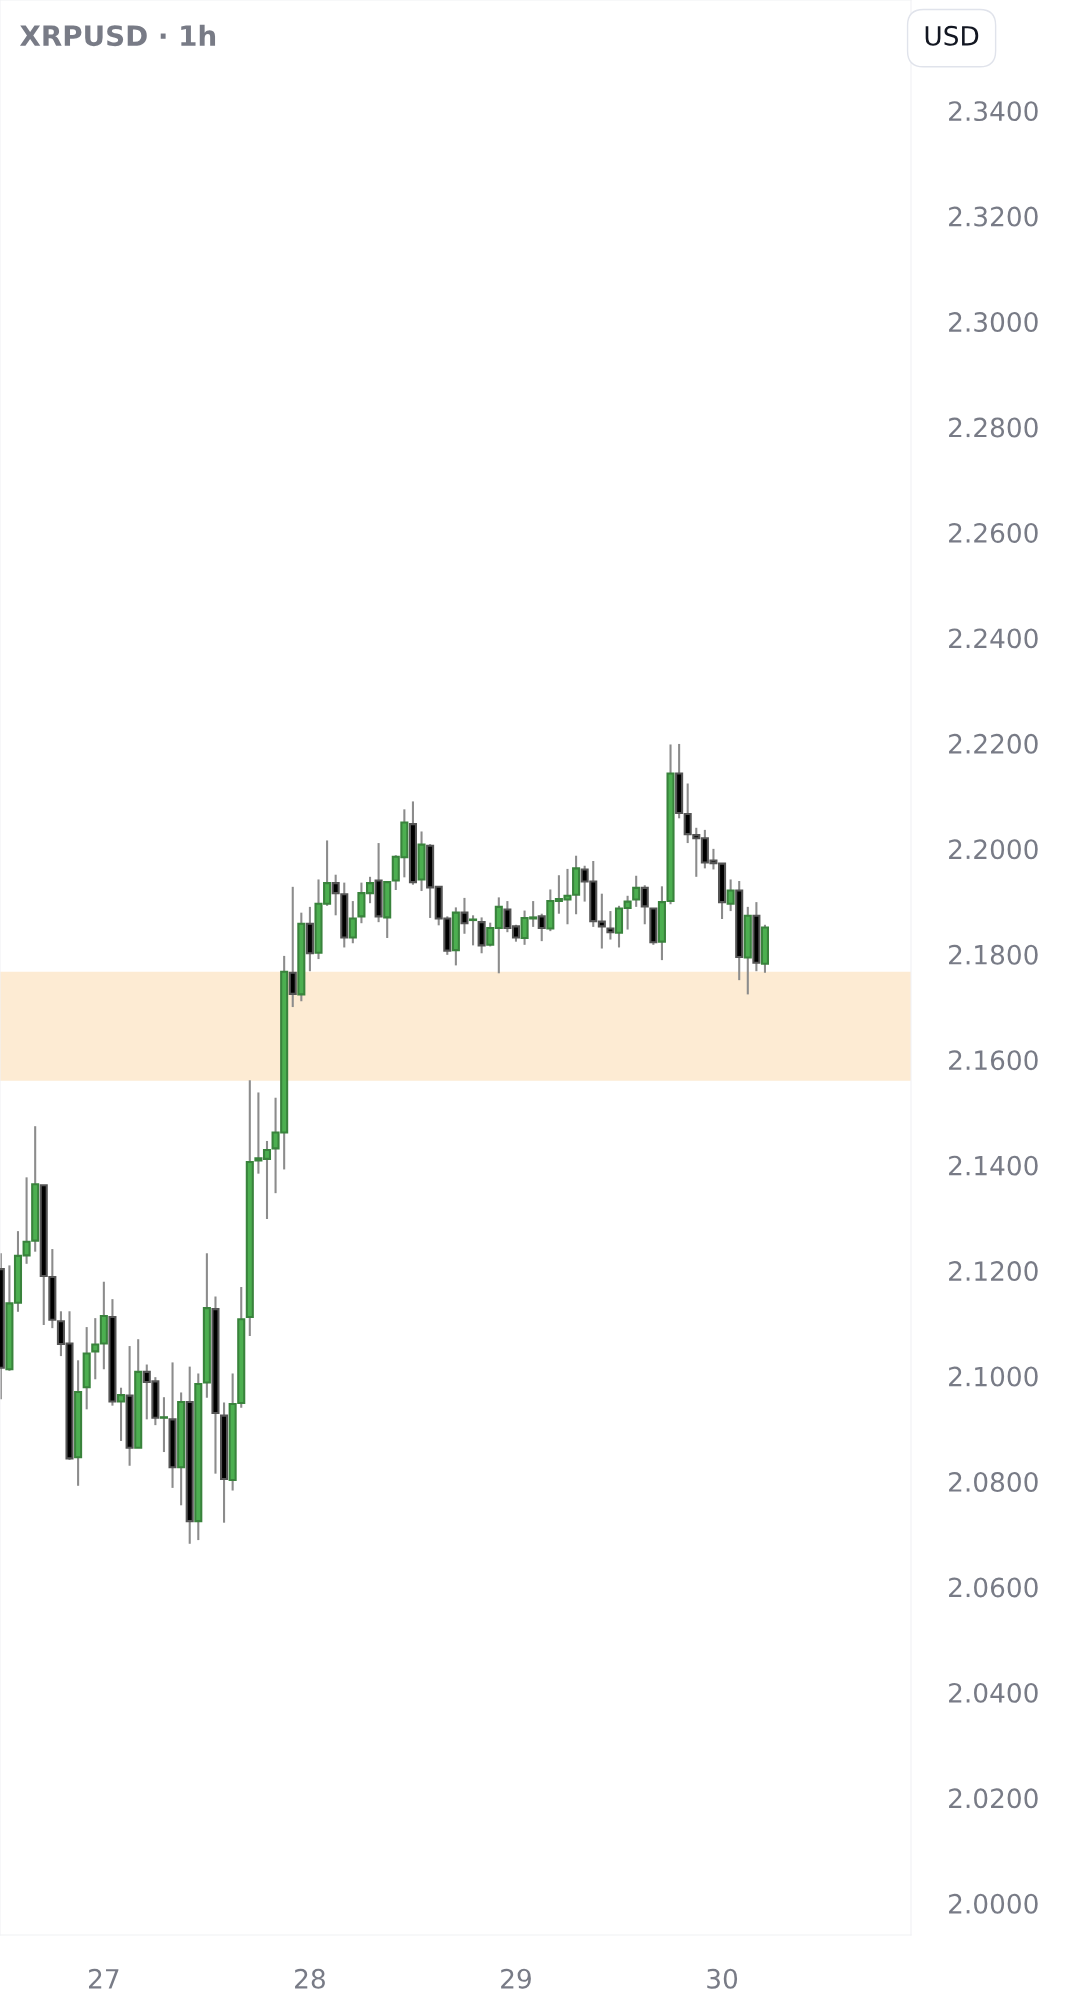 The height and width of the screenshot is (2007, 1080). I want to click on y-tick-label: 2.2000, so click(993, 849).